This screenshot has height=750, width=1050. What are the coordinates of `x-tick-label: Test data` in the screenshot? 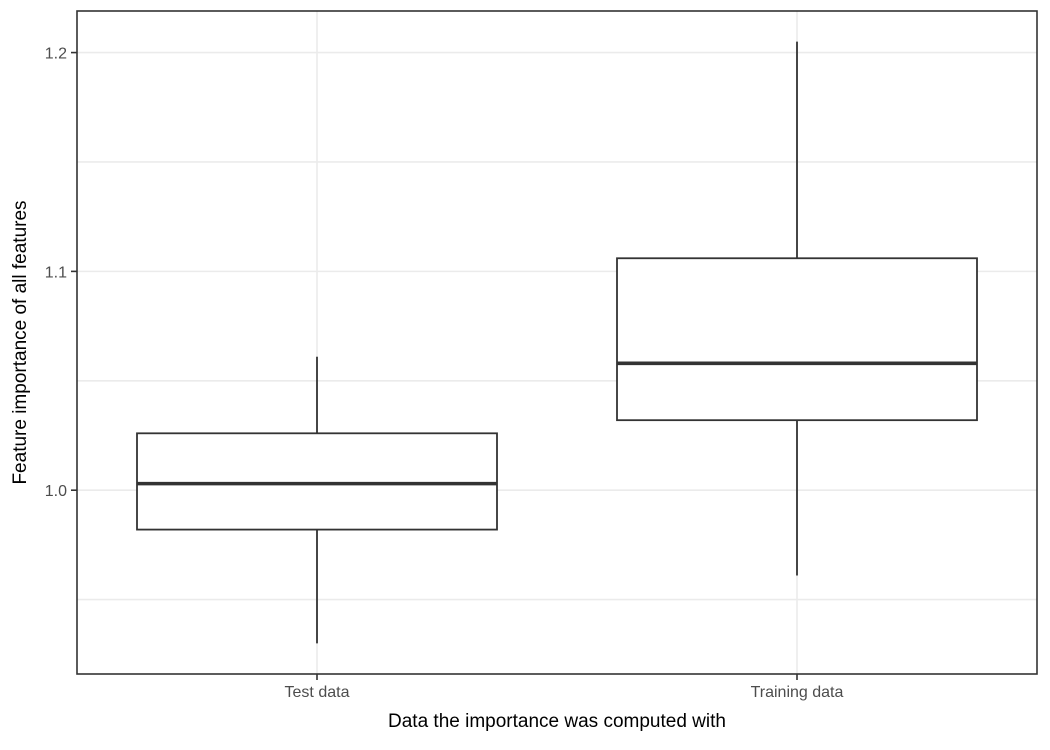 It's located at (317, 692).